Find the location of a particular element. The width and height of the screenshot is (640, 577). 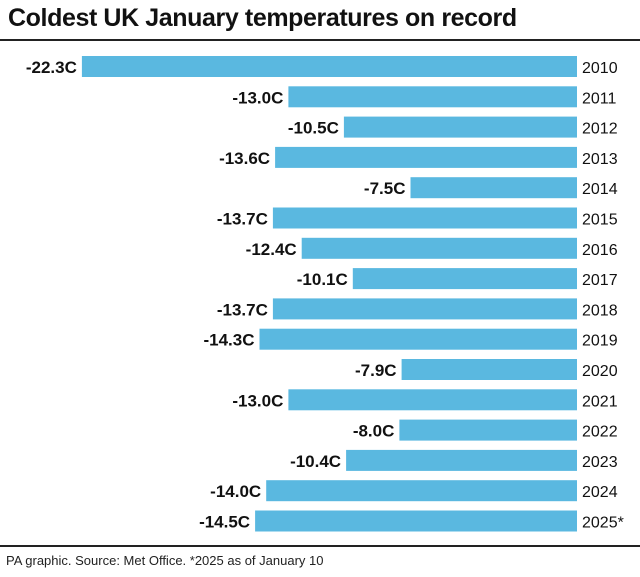

bar-2021 is located at coordinates (432, 400).